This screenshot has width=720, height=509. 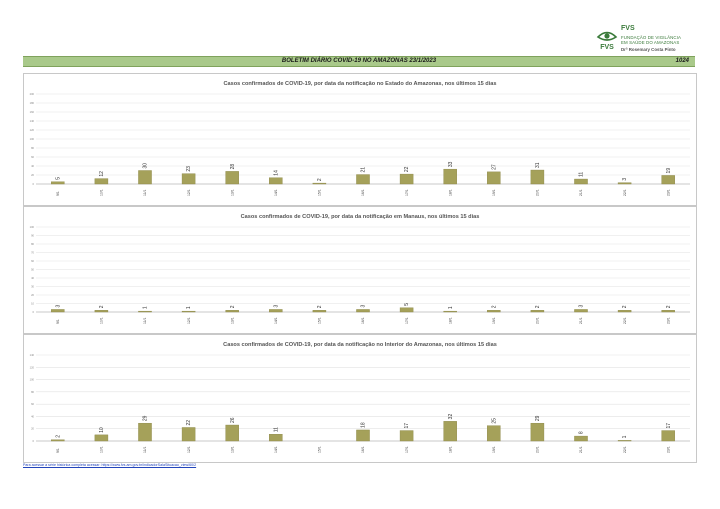 What do you see at coordinates (363, 192) in the screenshot?
I see `x-tick-label: 16/1` at bounding box center [363, 192].